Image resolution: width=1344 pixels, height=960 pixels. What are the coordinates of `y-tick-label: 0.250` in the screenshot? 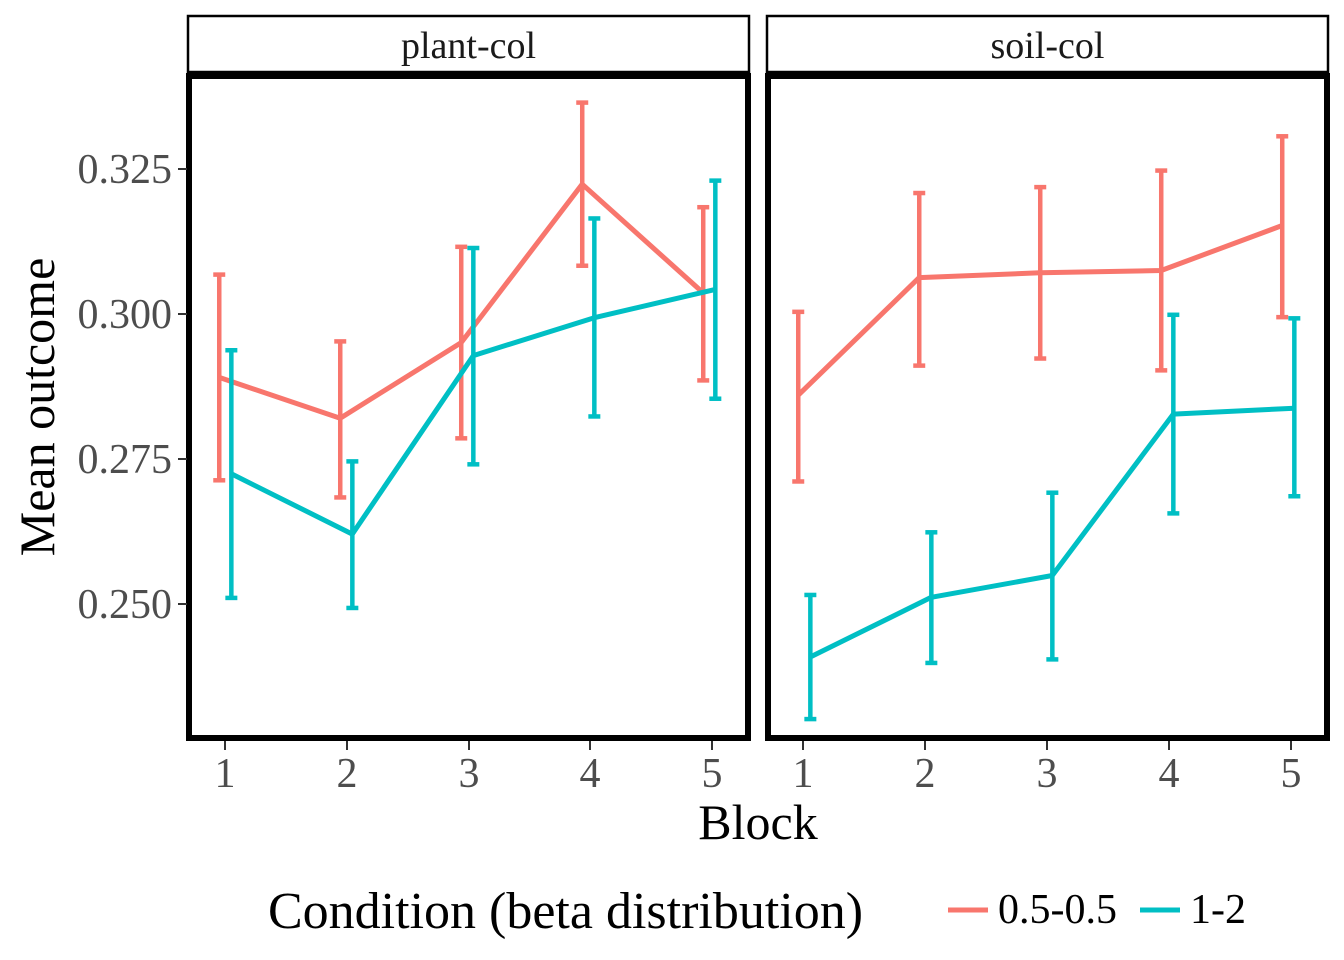 It's located at (125, 605).